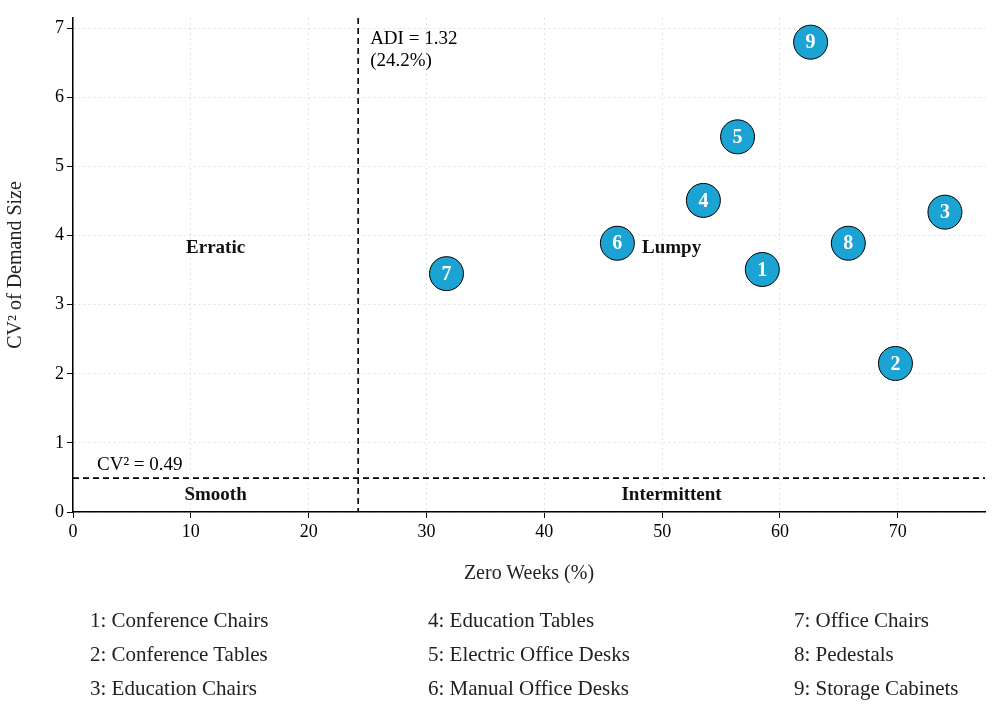 The image size is (1003, 715). Describe the element at coordinates (672, 493) in the screenshot. I see `annotation: Intermittent` at that location.